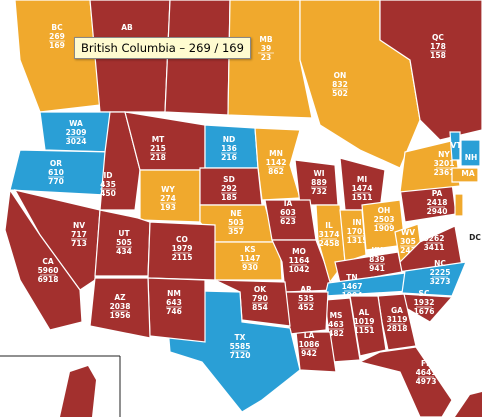 The width and height of the screenshot is (482, 417). I want to click on region-value: 1019, so click(364, 321).